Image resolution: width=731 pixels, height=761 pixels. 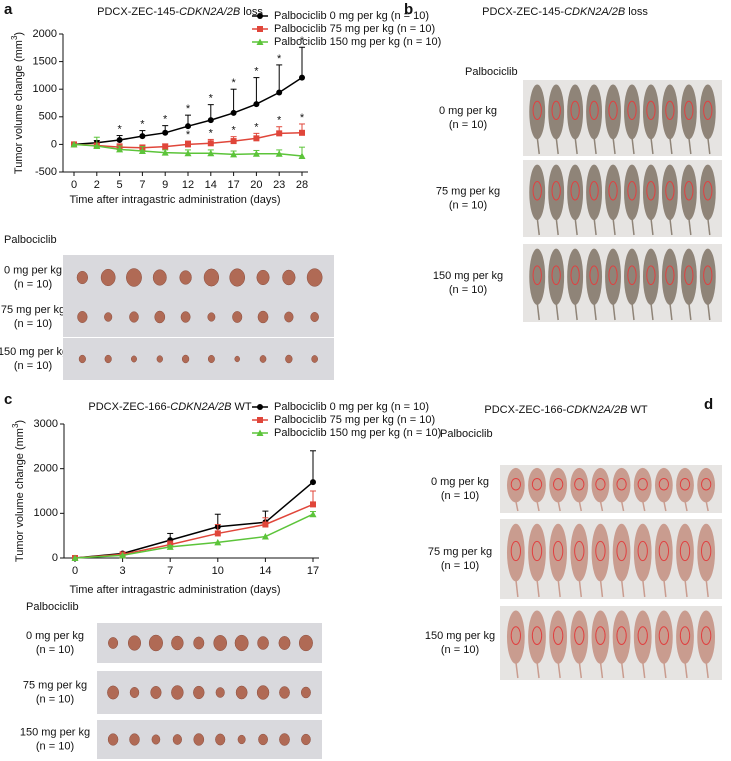 I want to click on legend-label: Palbociclib 75 mg per kg (n = 10), so click(x=354, y=29).